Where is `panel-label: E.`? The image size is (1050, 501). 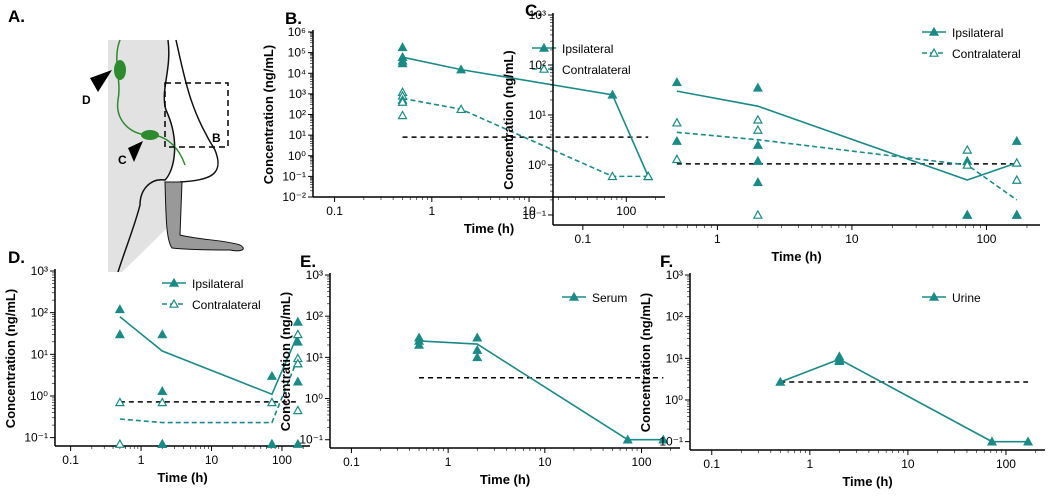
panel-label: E. is located at coordinates (308, 261).